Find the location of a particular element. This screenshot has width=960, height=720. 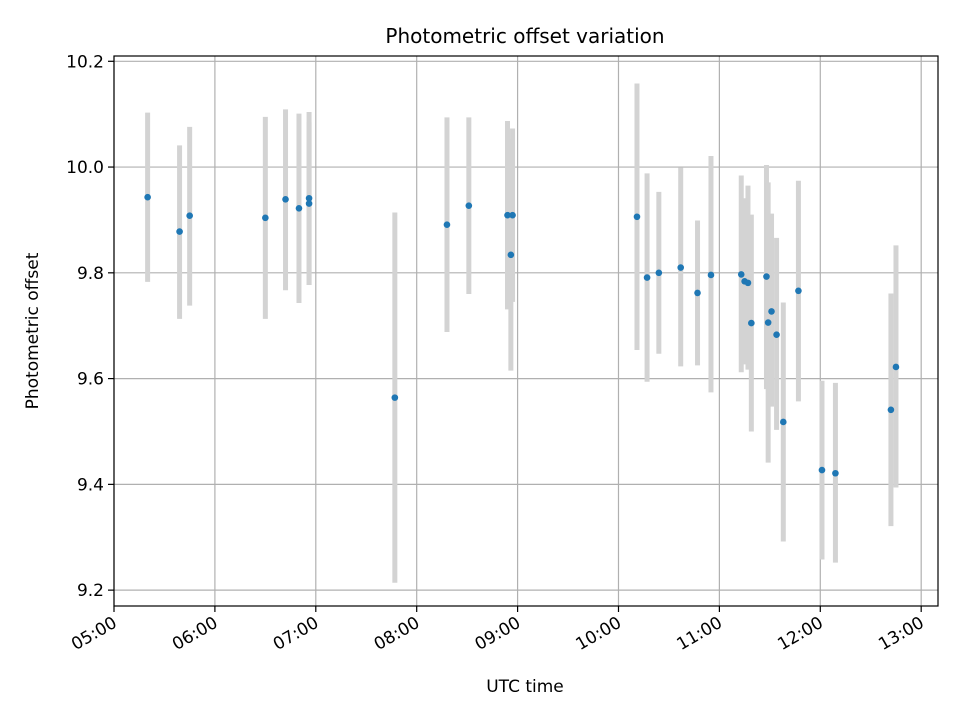

x-axis-title: UTC time is located at coordinates (525, 687).